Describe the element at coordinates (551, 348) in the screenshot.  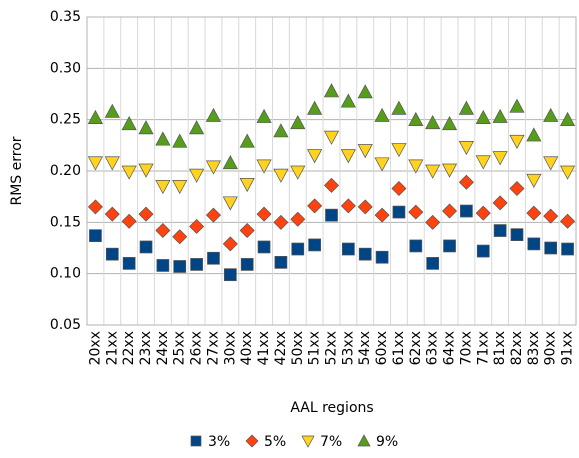
I see `x-tick-label: 90xx` at that location.